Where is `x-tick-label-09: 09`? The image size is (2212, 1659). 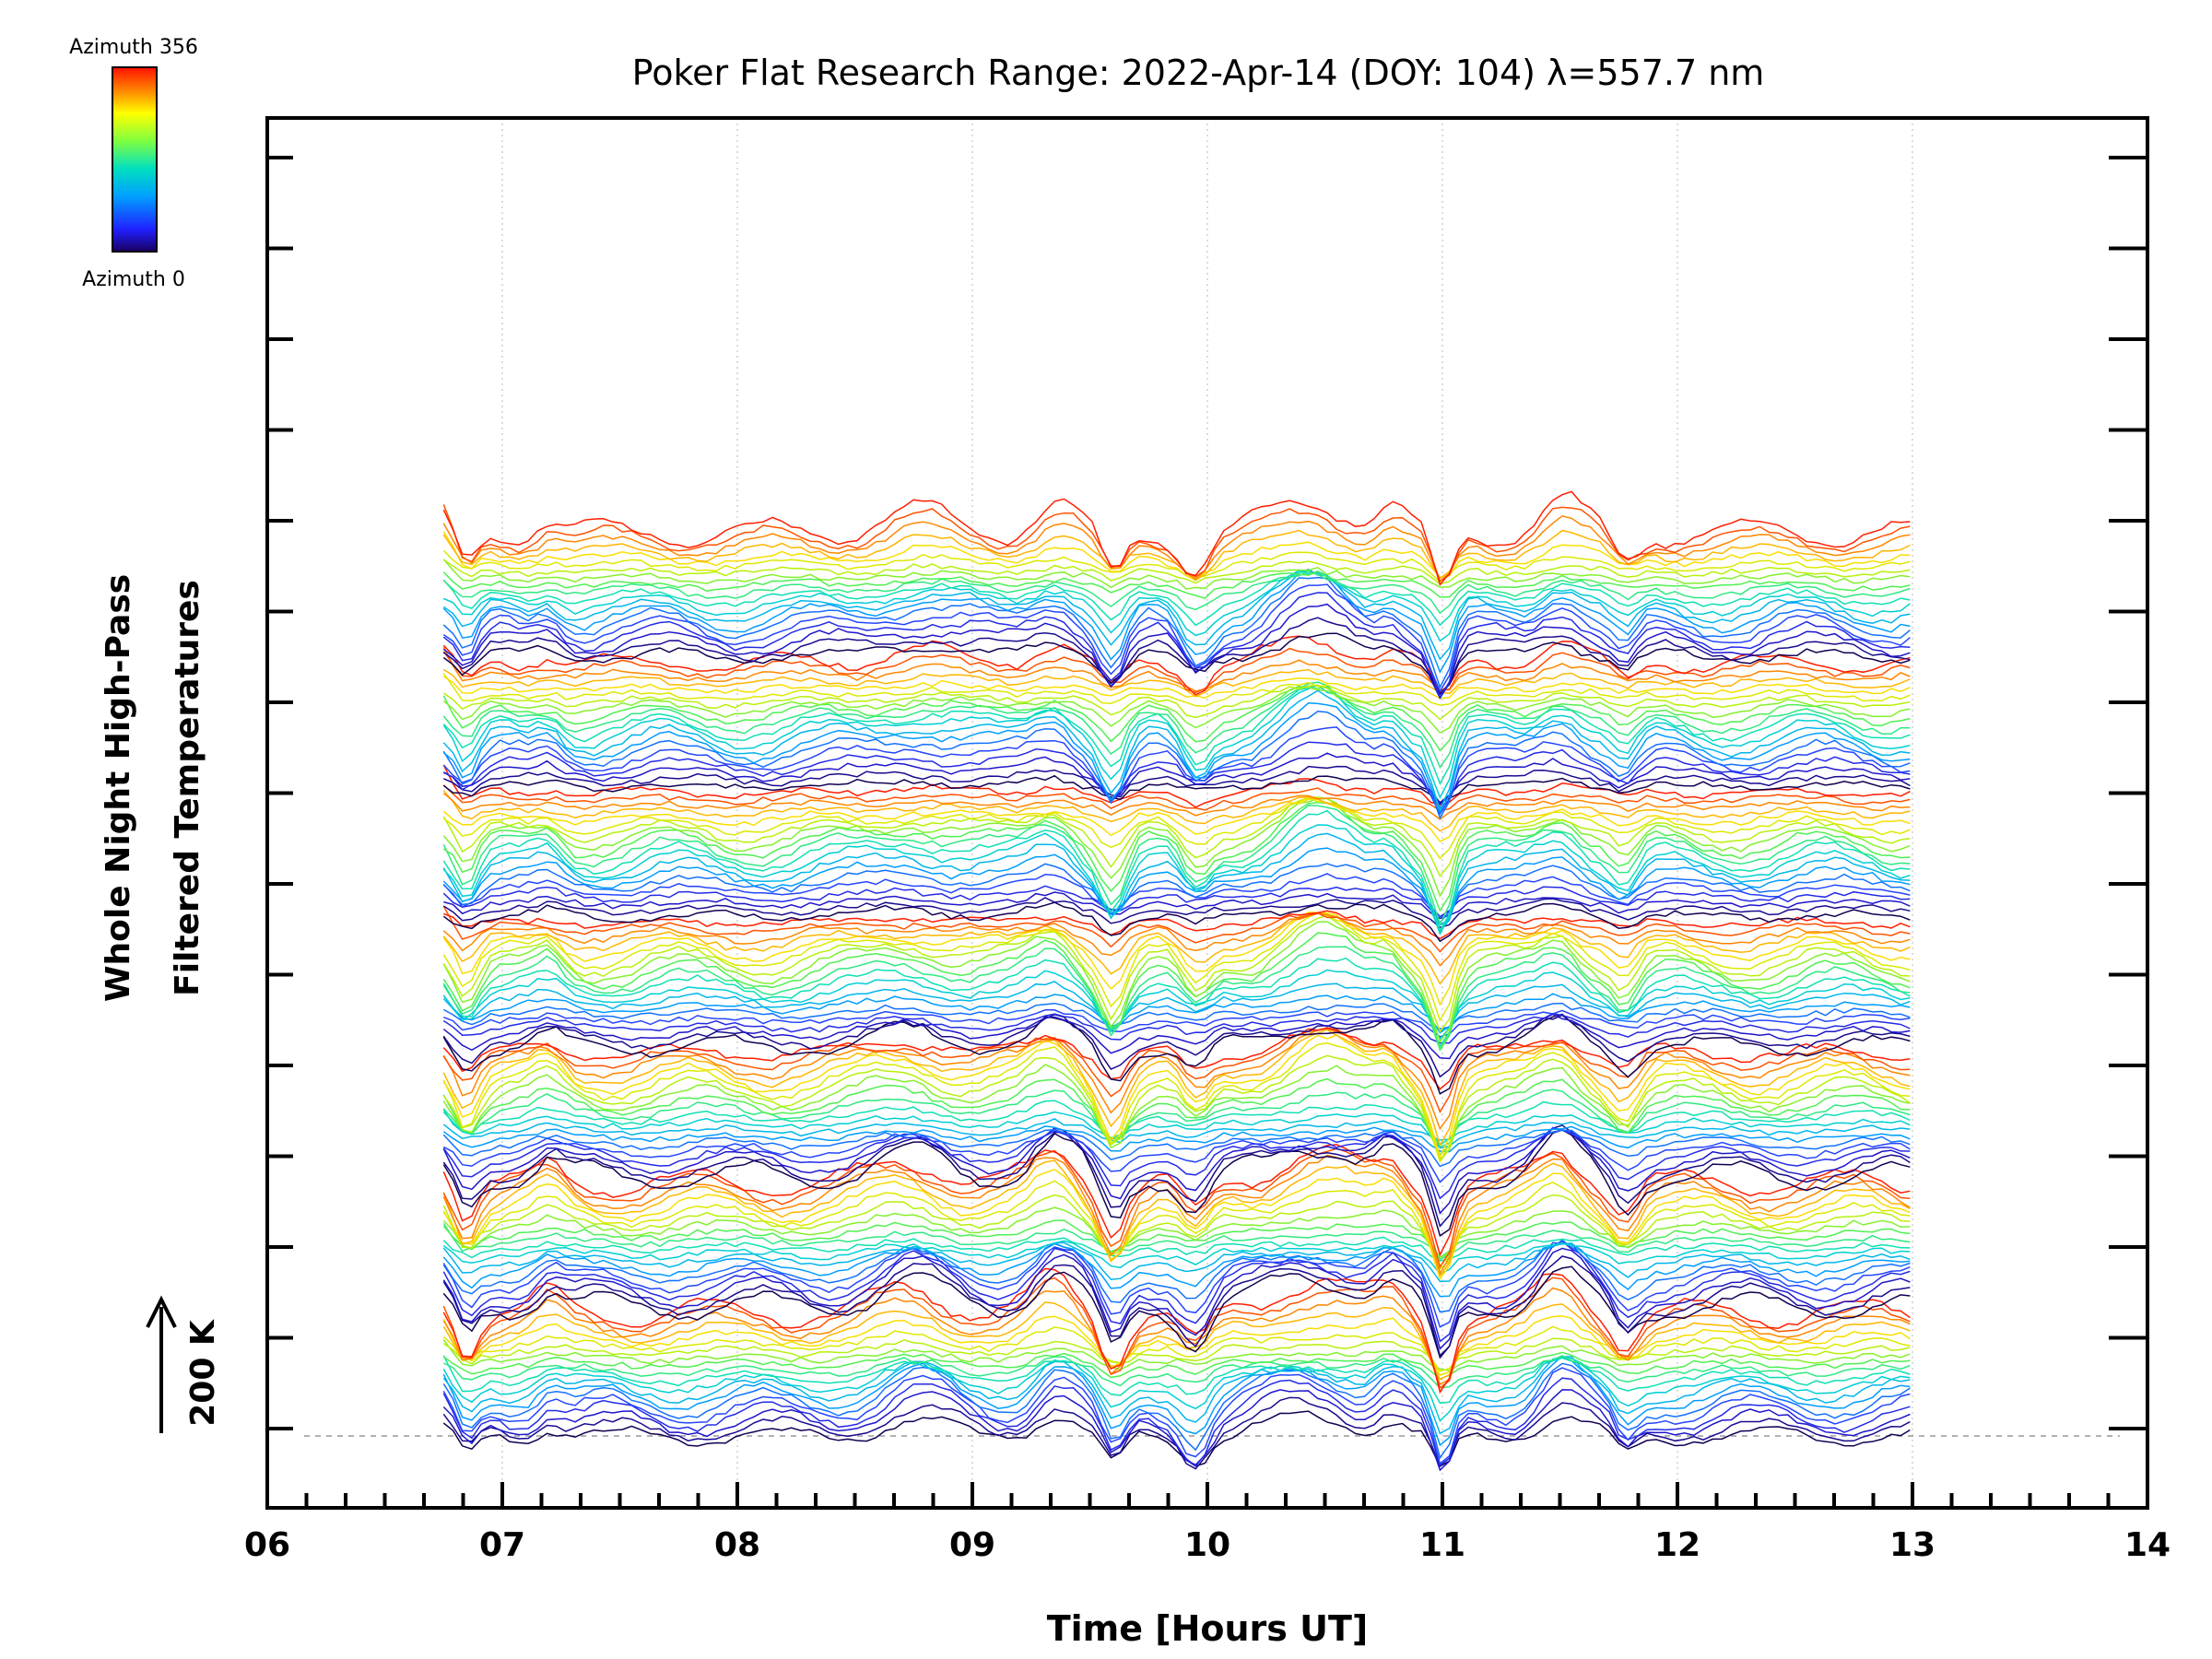
x-tick-label-09: 09 is located at coordinates (972, 1545).